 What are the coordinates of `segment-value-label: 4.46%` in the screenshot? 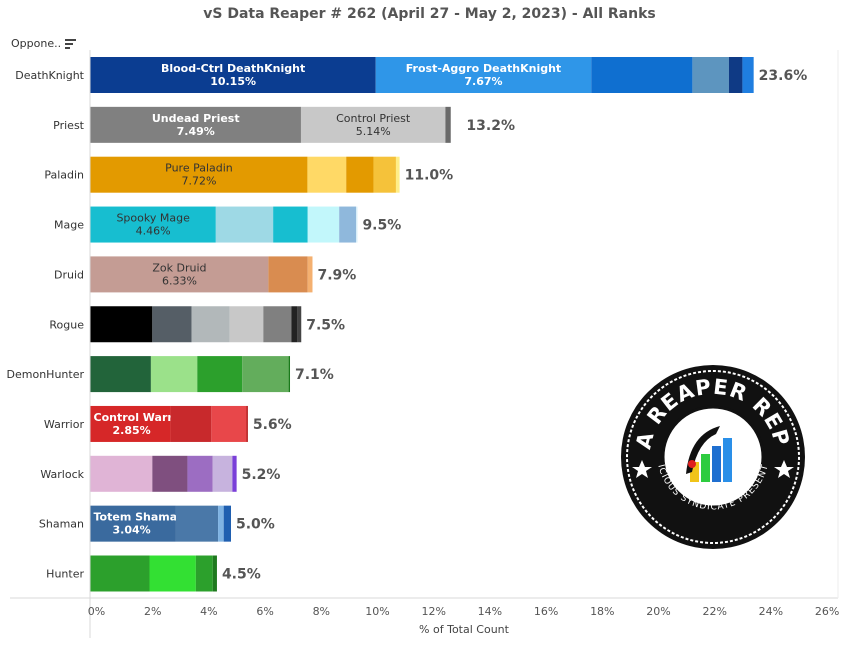 It's located at (153, 231).